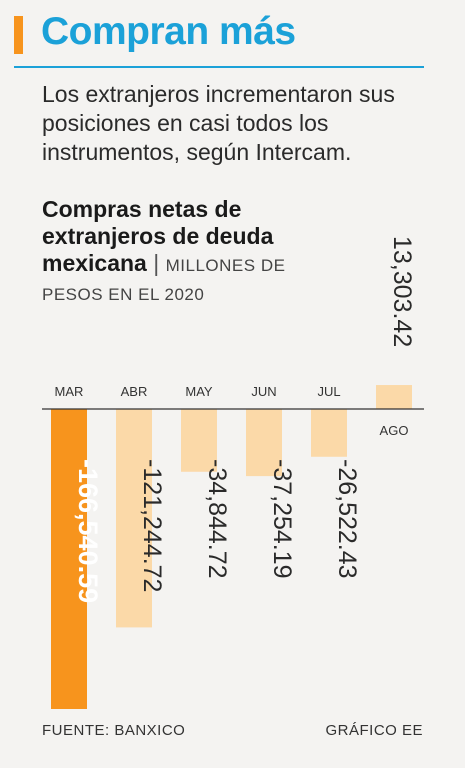 The width and height of the screenshot is (465, 768). I want to click on data-label-may: -34,844.72, so click(217, 519).